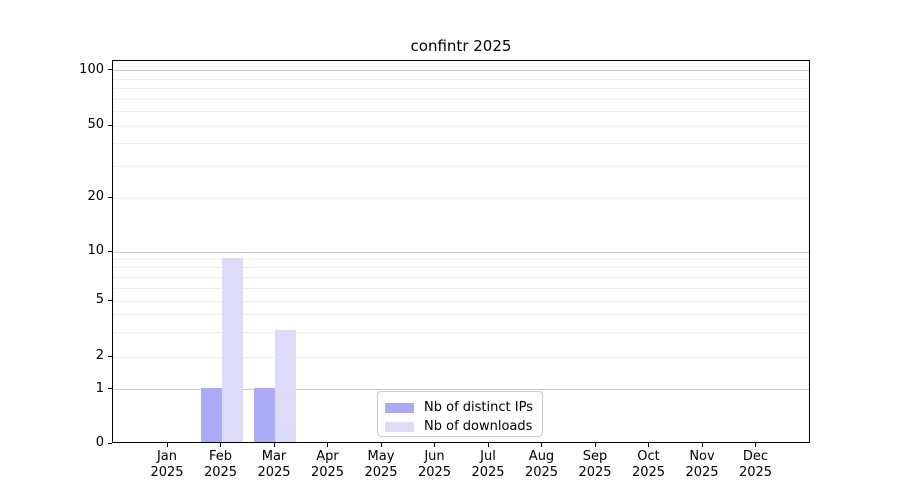 Image resolution: width=900 pixels, height=500 pixels. Describe the element at coordinates (434, 464) in the screenshot. I see `x-tick-label-jun-2025: Jun 2025` at that location.